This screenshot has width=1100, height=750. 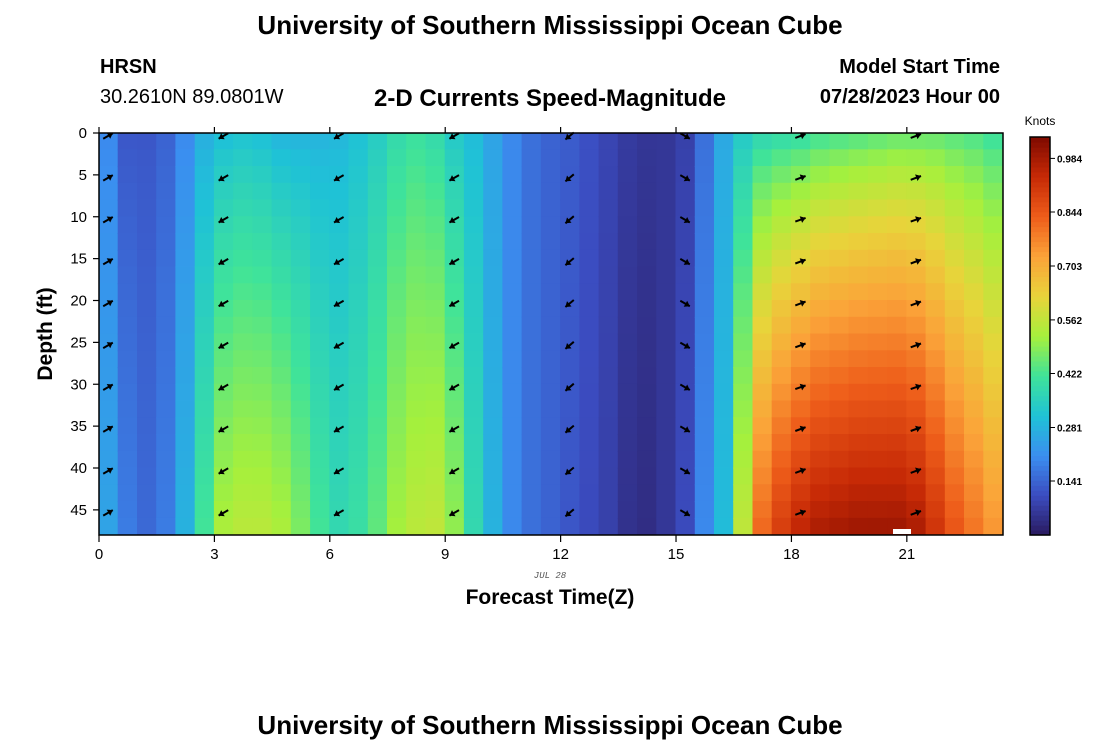 I want to click on colorbar-tick-label: 0.703, so click(x=1069, y=267).